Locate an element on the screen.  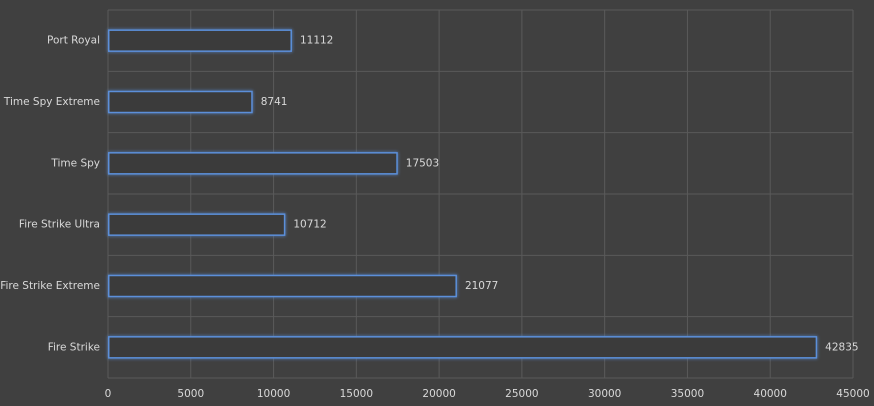
y-tick-label: Fire Strike Extreme is located at coordinates (50, 286).